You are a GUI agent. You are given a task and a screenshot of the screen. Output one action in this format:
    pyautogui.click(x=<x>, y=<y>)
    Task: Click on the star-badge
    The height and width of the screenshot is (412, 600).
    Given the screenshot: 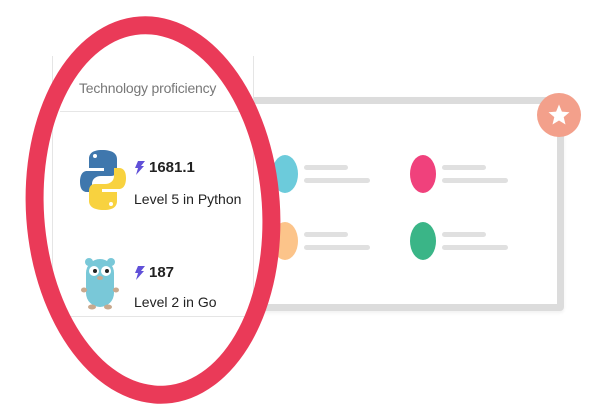 What is the action you would take?
    pyautogui.click(x=559, y=115)
    